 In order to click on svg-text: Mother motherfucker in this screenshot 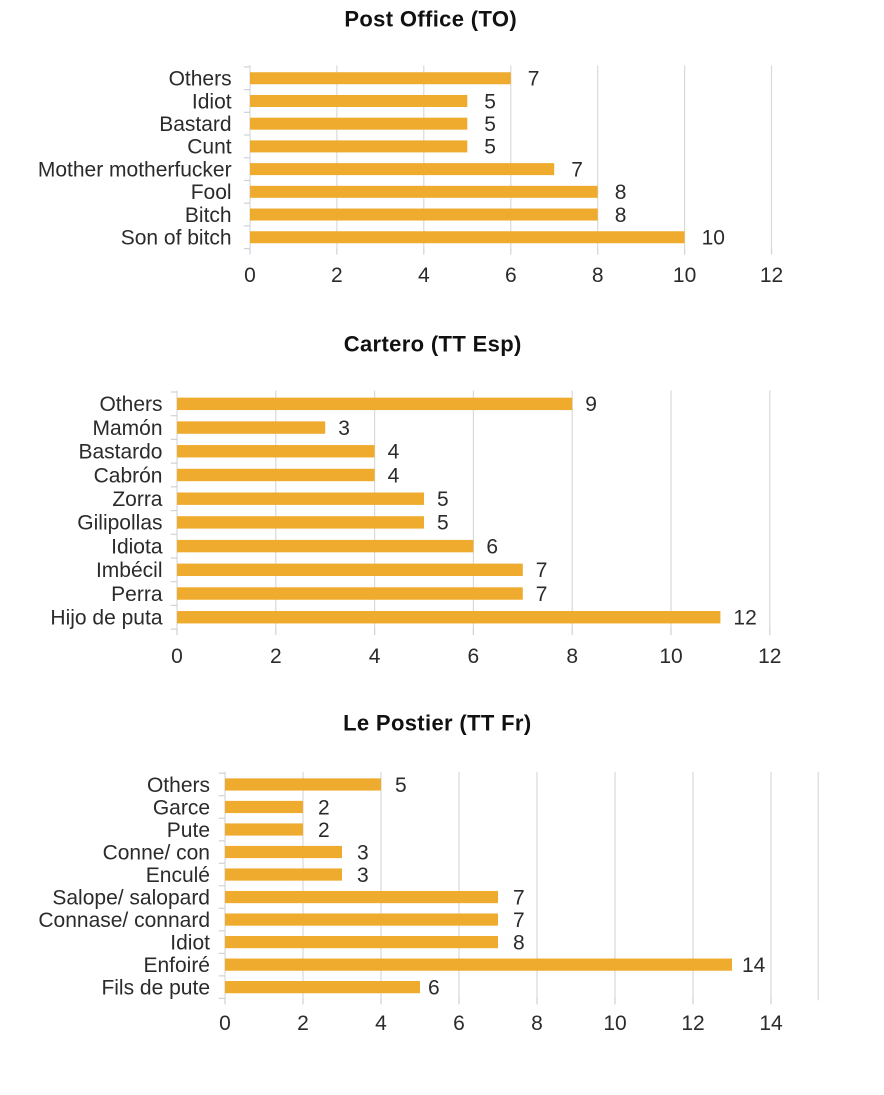, I will do `click(135, 169)`.